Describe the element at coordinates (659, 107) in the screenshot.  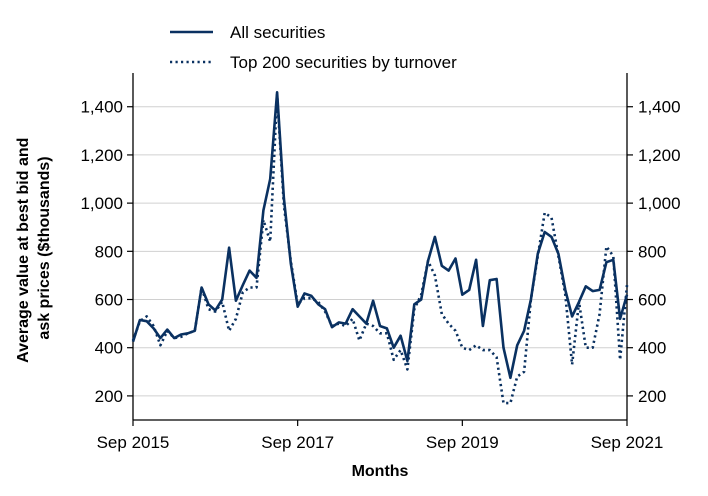
I see `y-tick-label-right: 1,400` at that location.